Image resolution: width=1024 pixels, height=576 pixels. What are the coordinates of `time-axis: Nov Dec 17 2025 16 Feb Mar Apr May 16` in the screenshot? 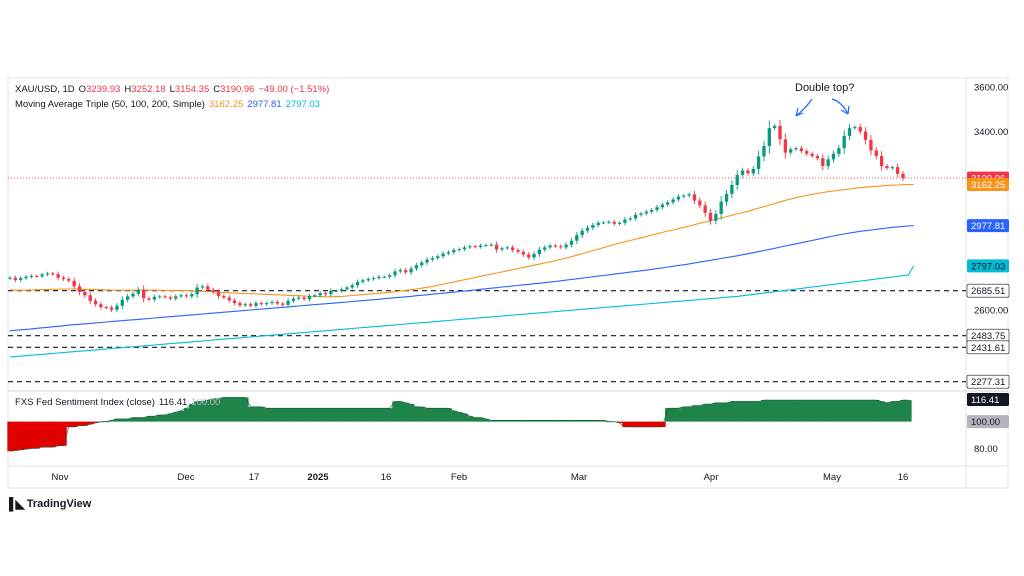 It's located at (480, 477).